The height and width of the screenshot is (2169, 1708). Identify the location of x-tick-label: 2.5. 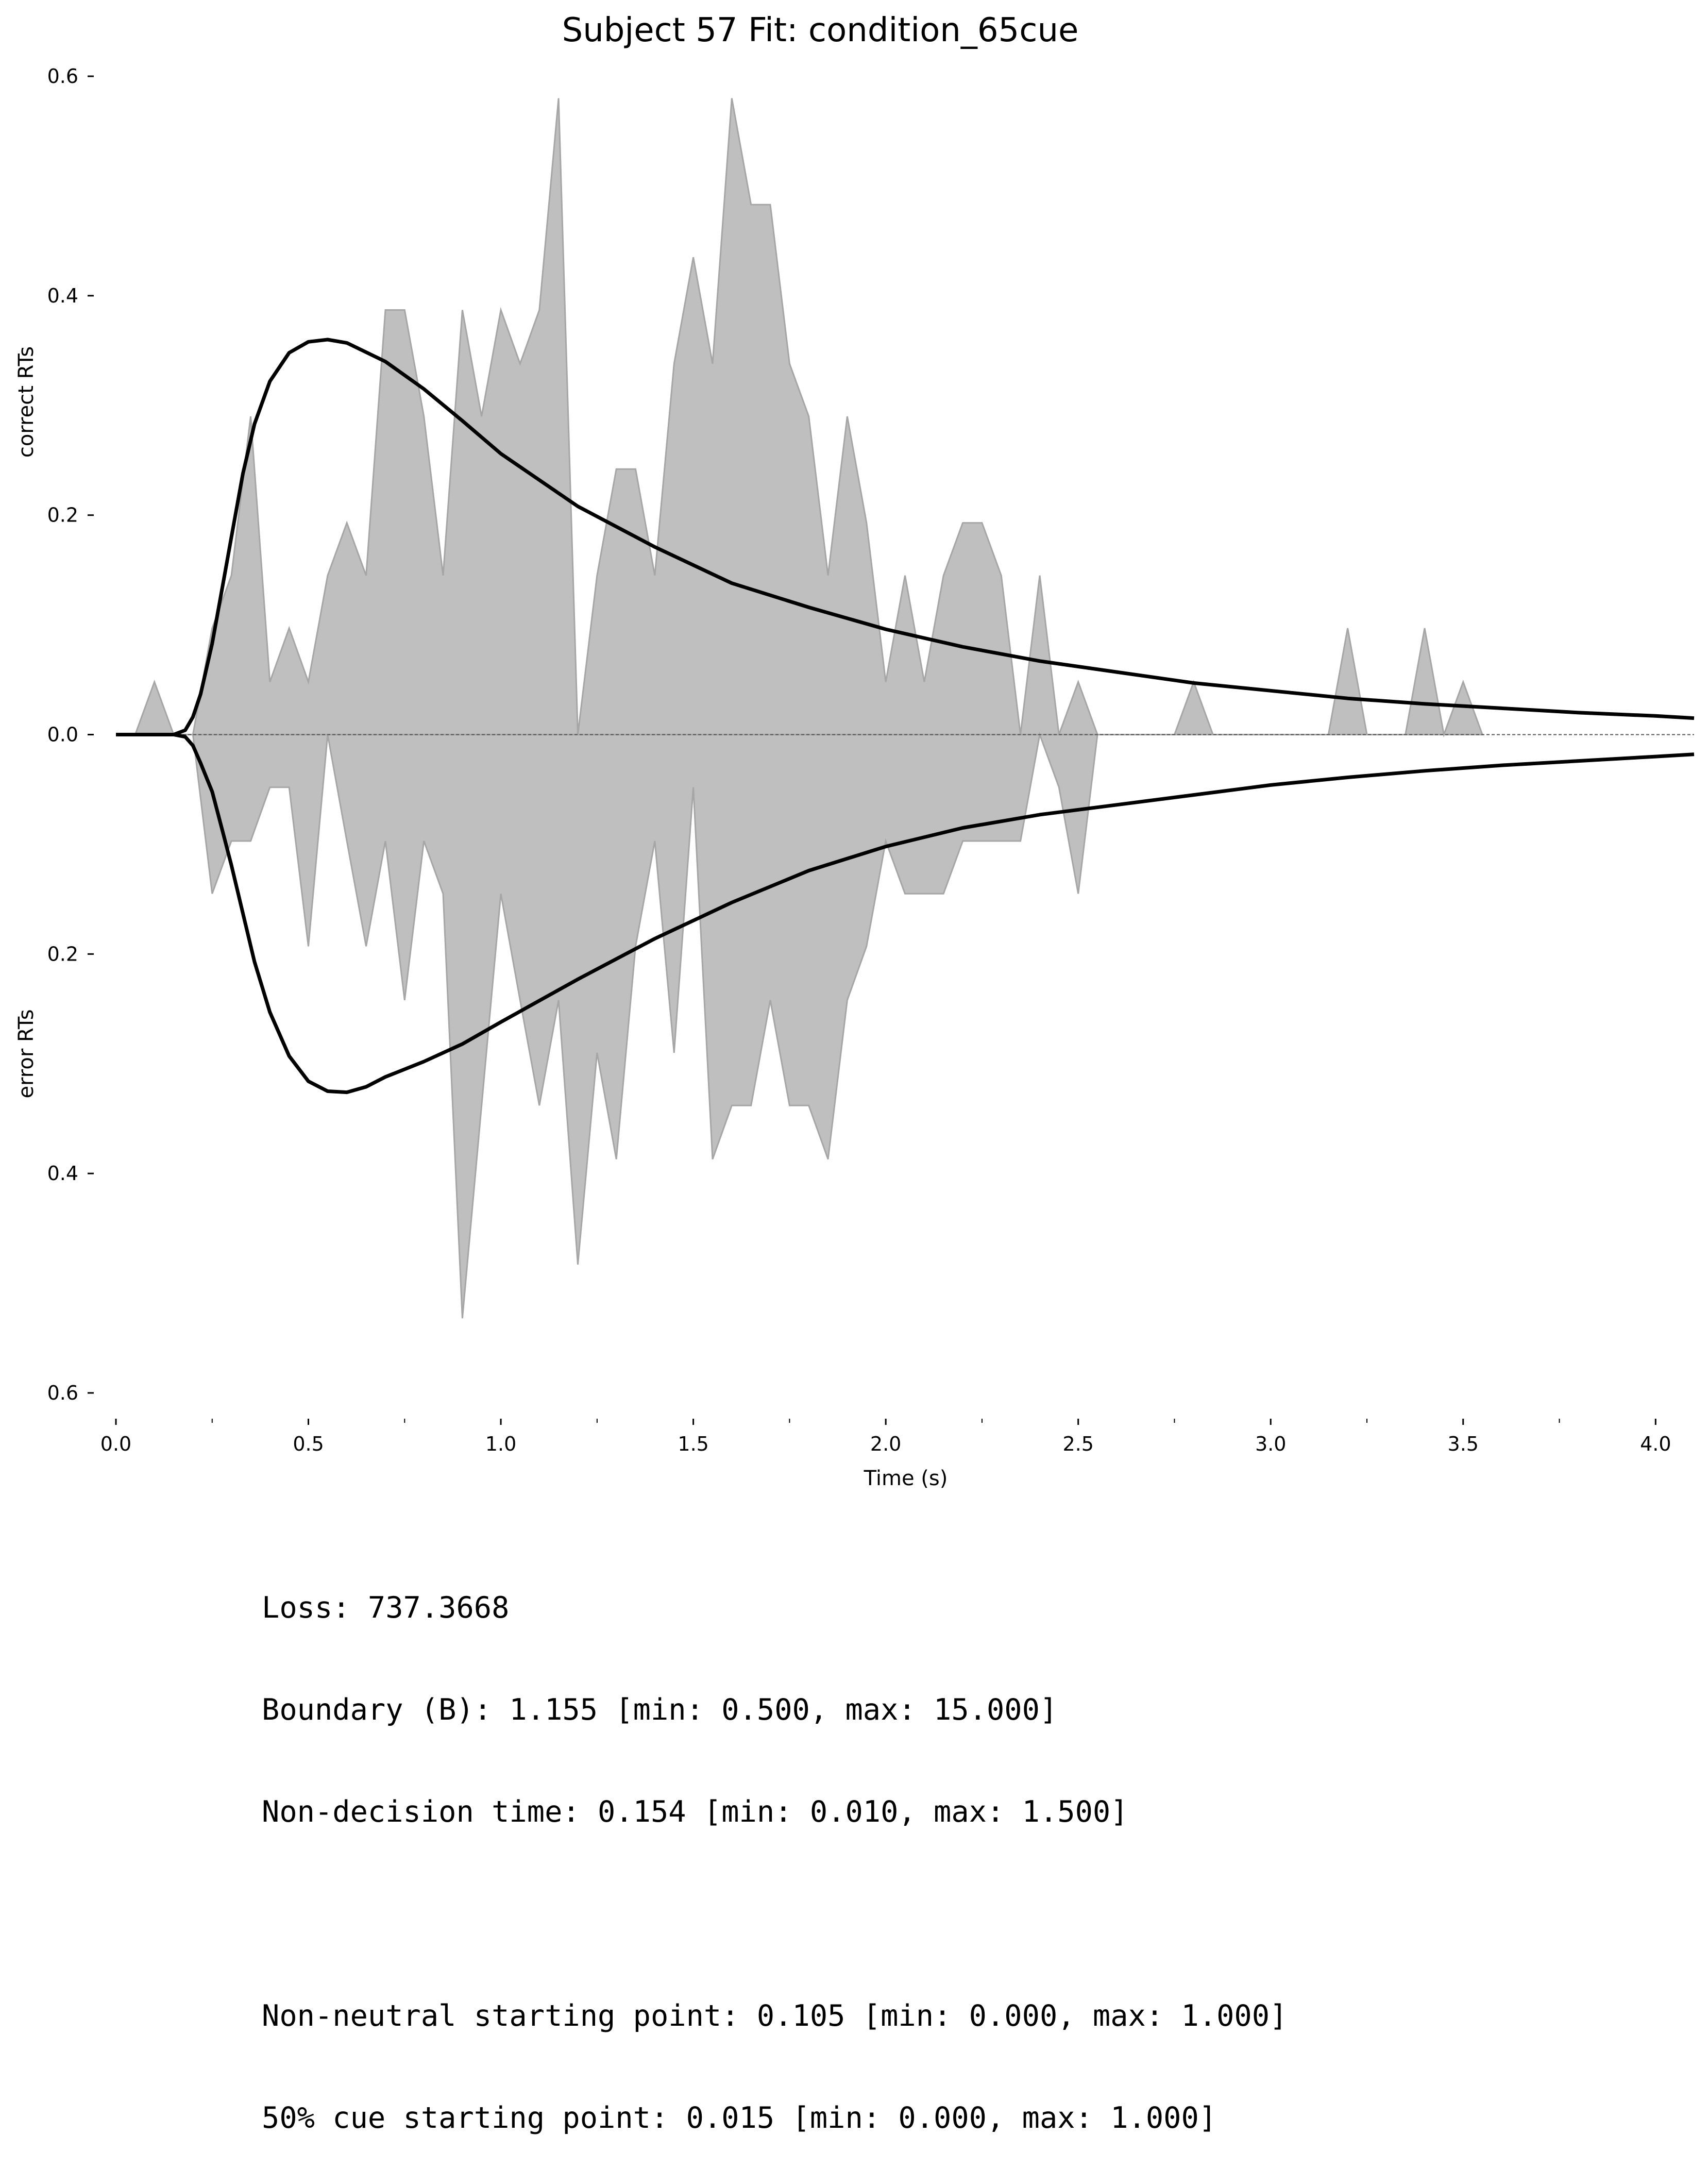
(1077, 1444).